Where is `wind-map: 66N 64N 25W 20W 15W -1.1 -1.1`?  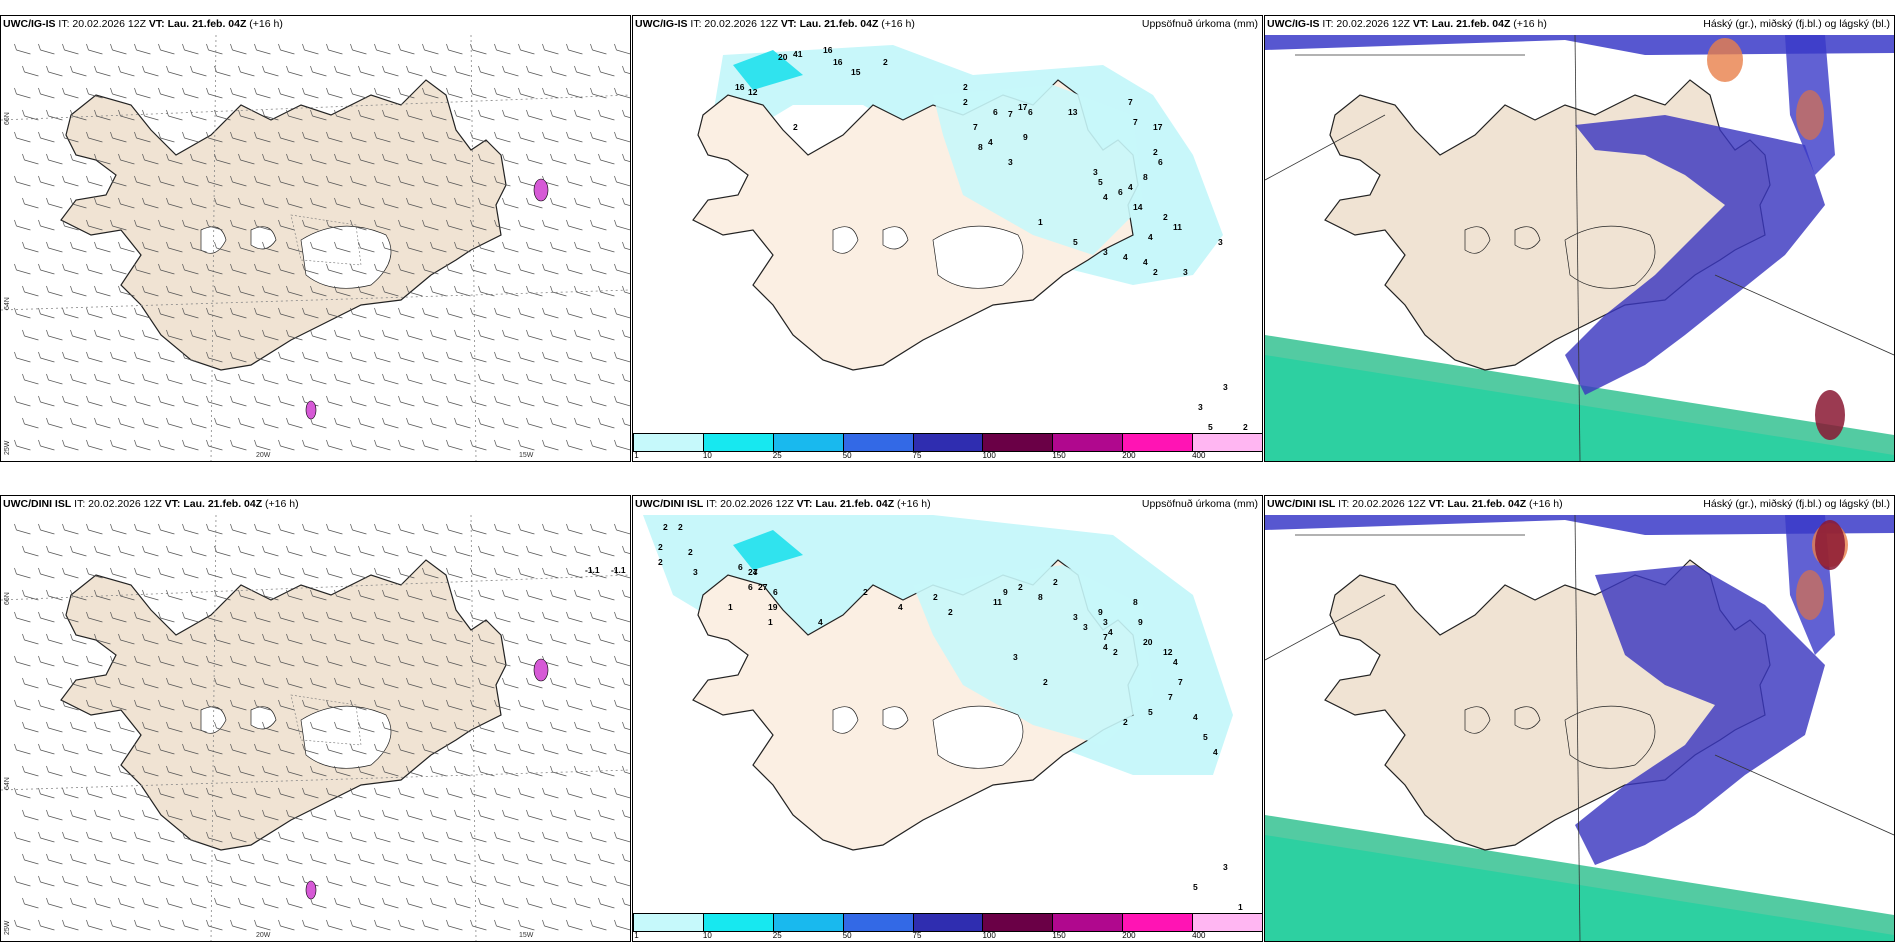
wind-map: 66N 64N 25W 20W 15W -1.1 -1.1 is located at coordinates (315, 728).